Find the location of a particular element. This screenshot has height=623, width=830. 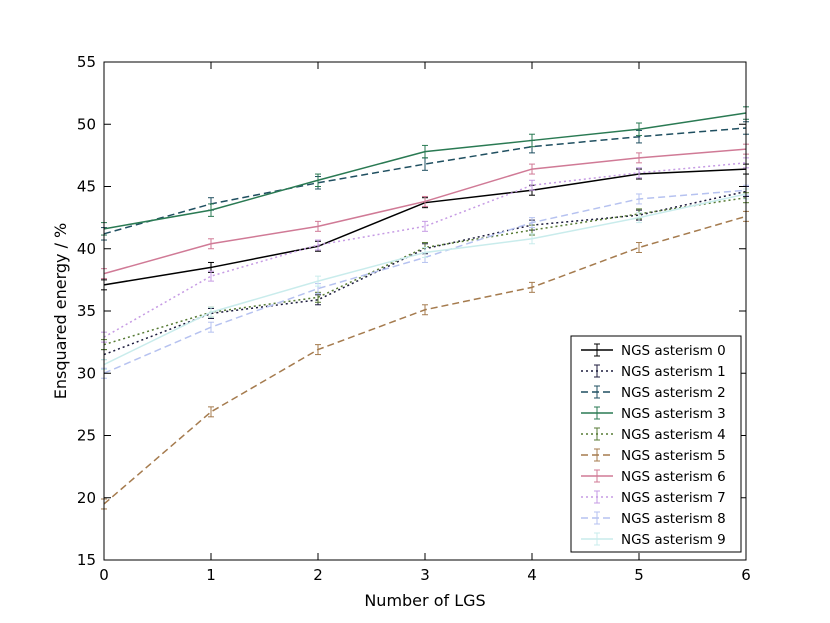

x-axis-label: Number of LGS is located at coordinates (424, 600).